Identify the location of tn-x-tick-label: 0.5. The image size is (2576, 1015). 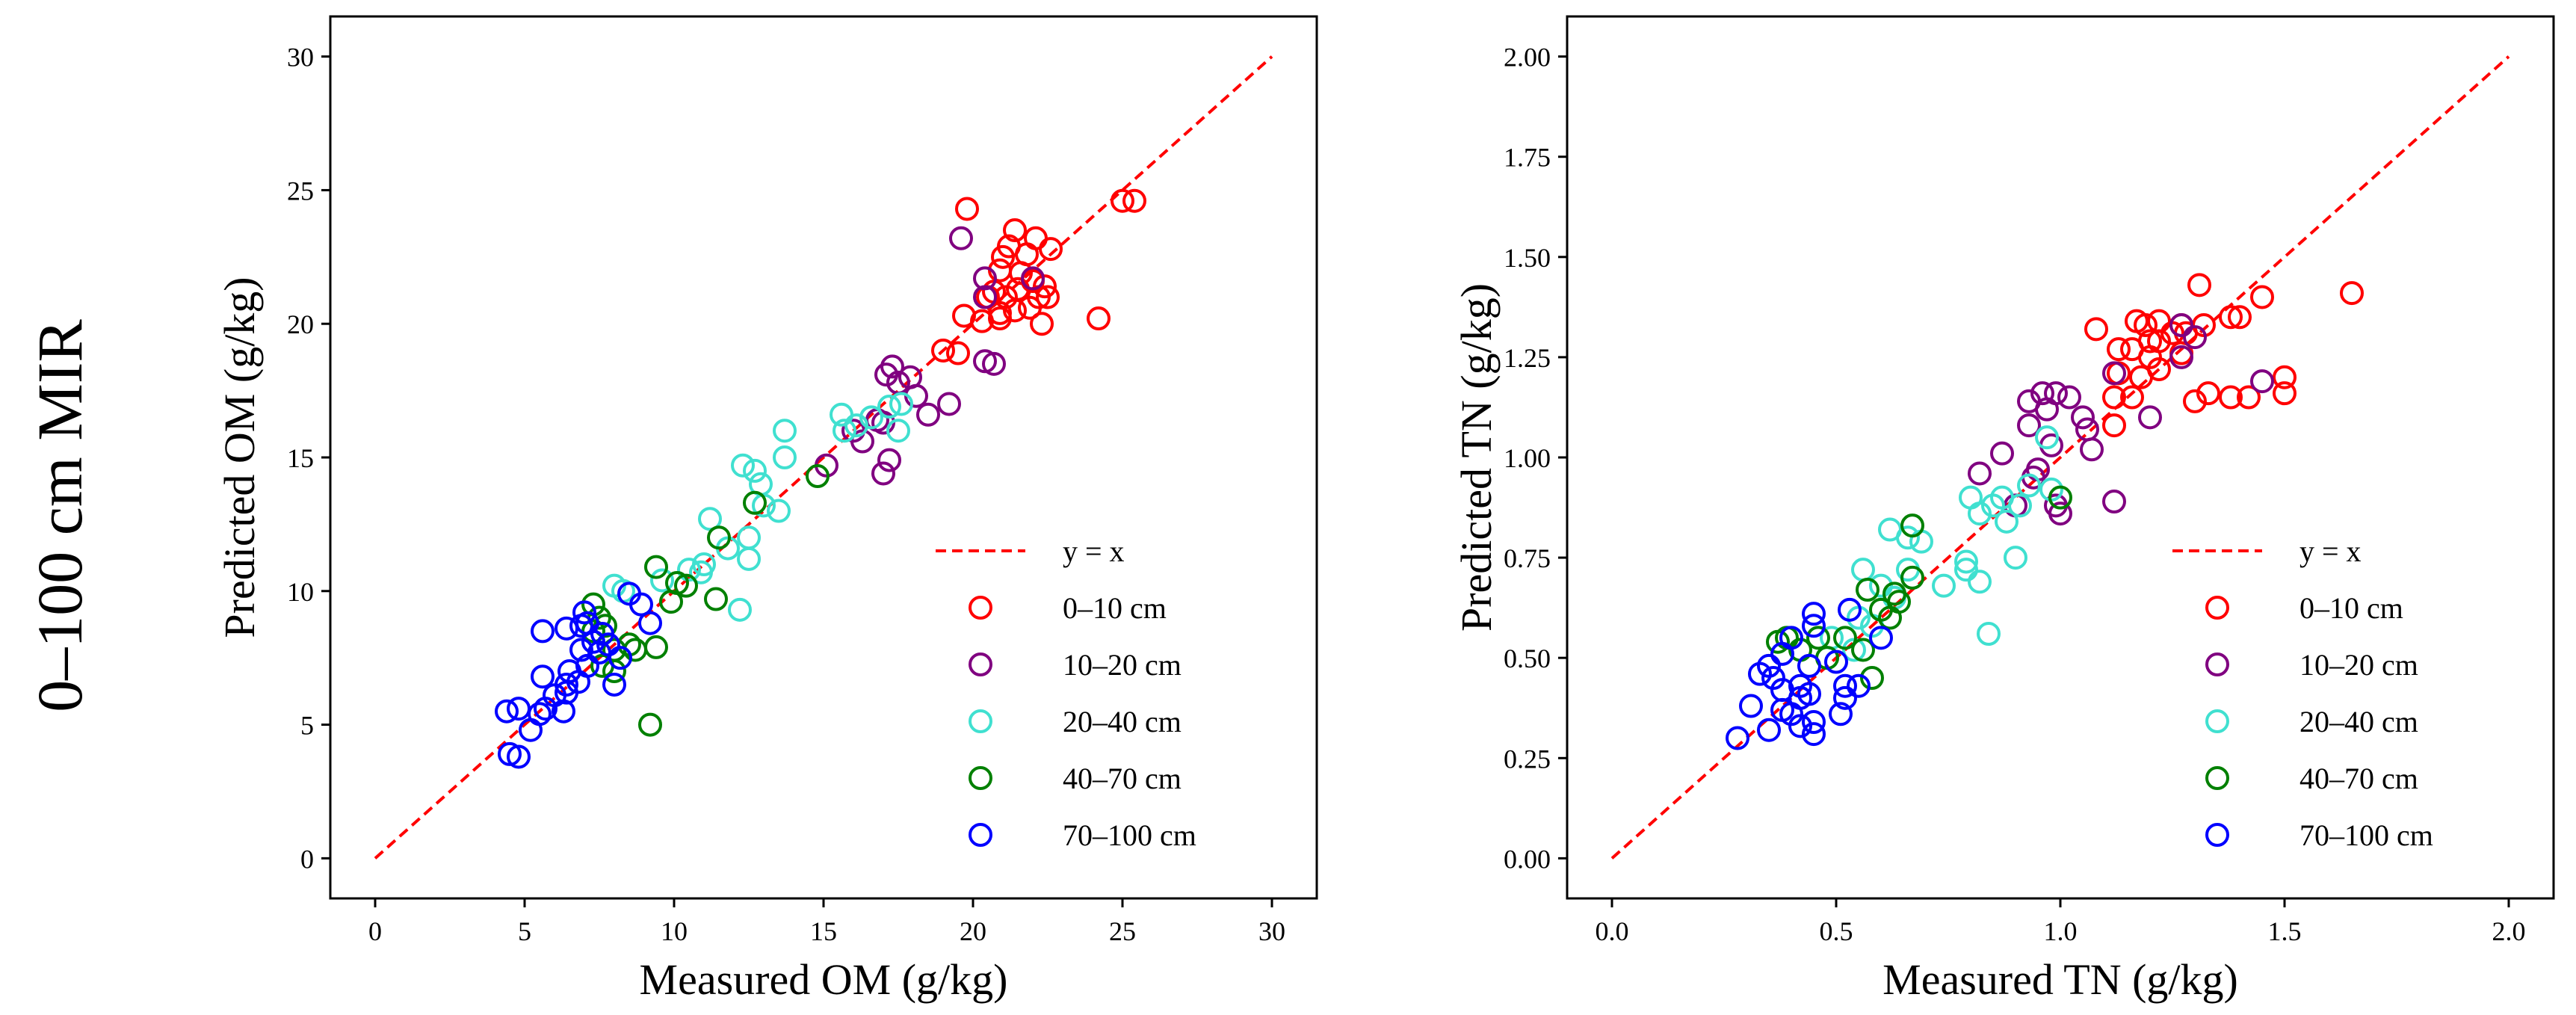
(1837, 931).